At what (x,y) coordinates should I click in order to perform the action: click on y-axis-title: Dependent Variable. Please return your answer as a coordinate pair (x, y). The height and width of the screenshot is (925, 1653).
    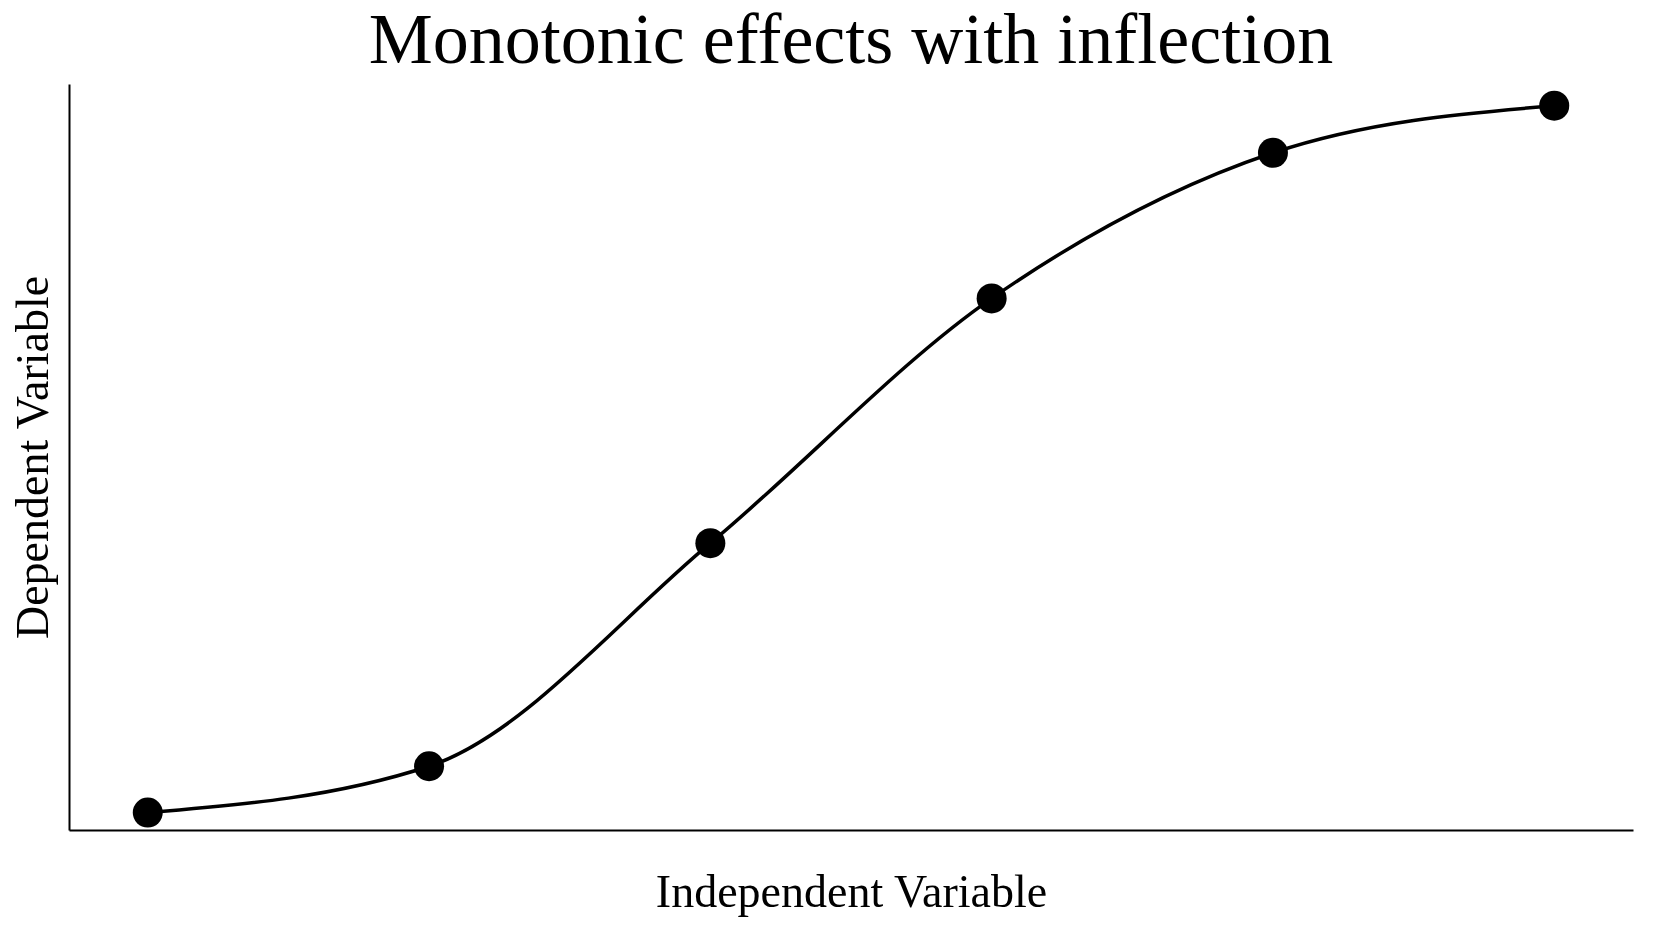
    Looking at the image, I should click on (32, 457).